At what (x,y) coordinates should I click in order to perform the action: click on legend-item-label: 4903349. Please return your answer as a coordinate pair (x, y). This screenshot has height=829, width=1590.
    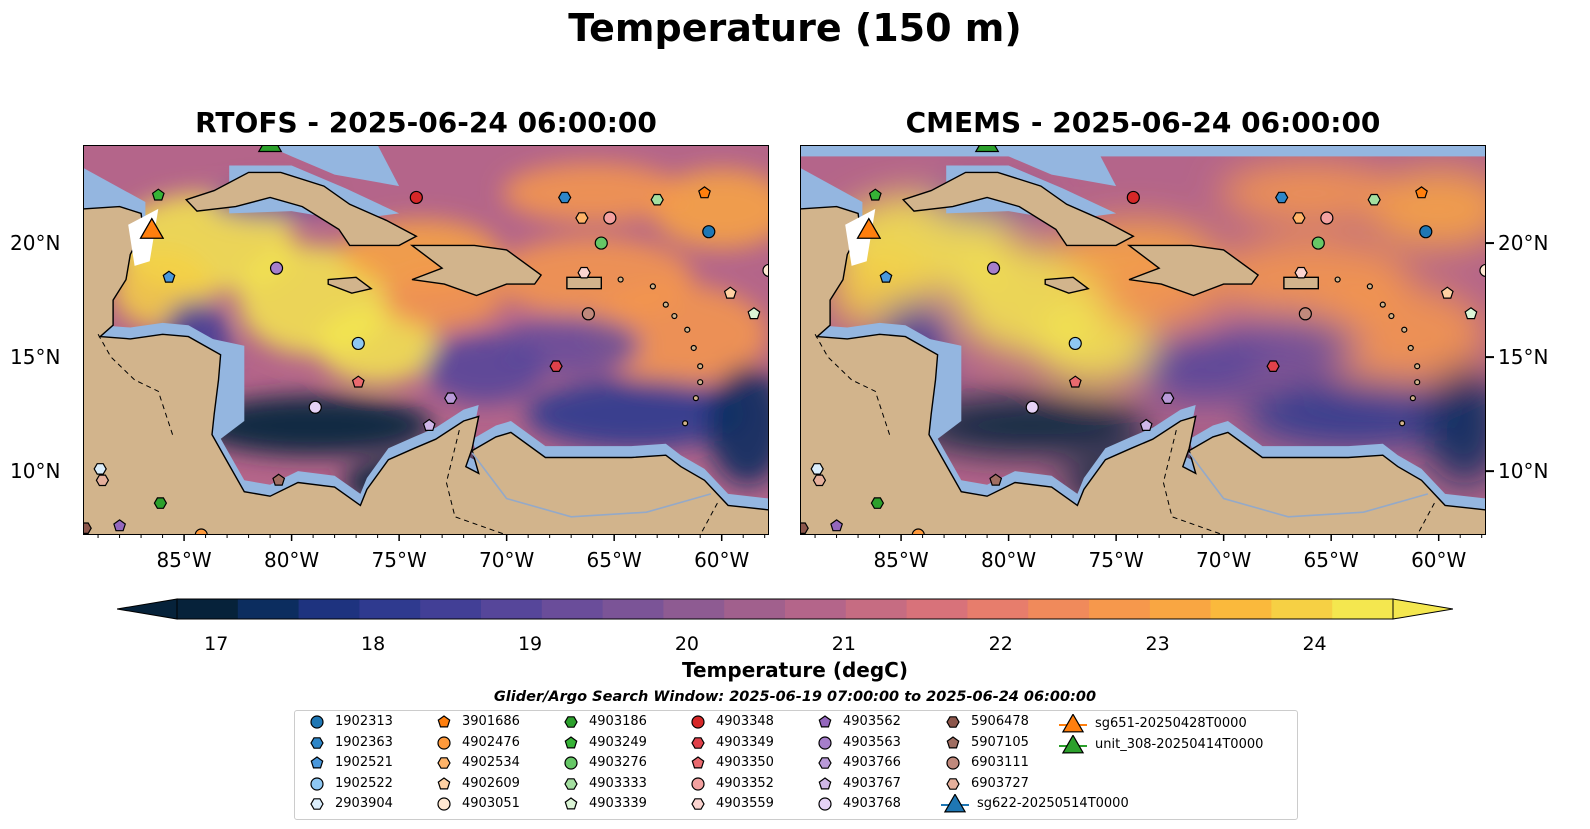
    Looking at the image, I should click on (745, 742).